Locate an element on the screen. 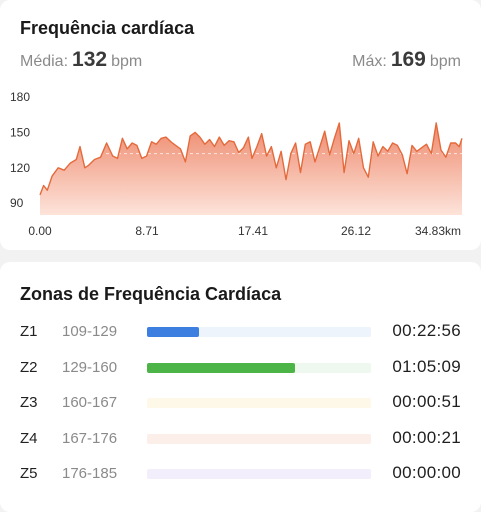 The width and height of the screenshot is (481, 512). hr-zones-title: Zonas de Frequência Cardíaca is located at coordinates (151, 294).